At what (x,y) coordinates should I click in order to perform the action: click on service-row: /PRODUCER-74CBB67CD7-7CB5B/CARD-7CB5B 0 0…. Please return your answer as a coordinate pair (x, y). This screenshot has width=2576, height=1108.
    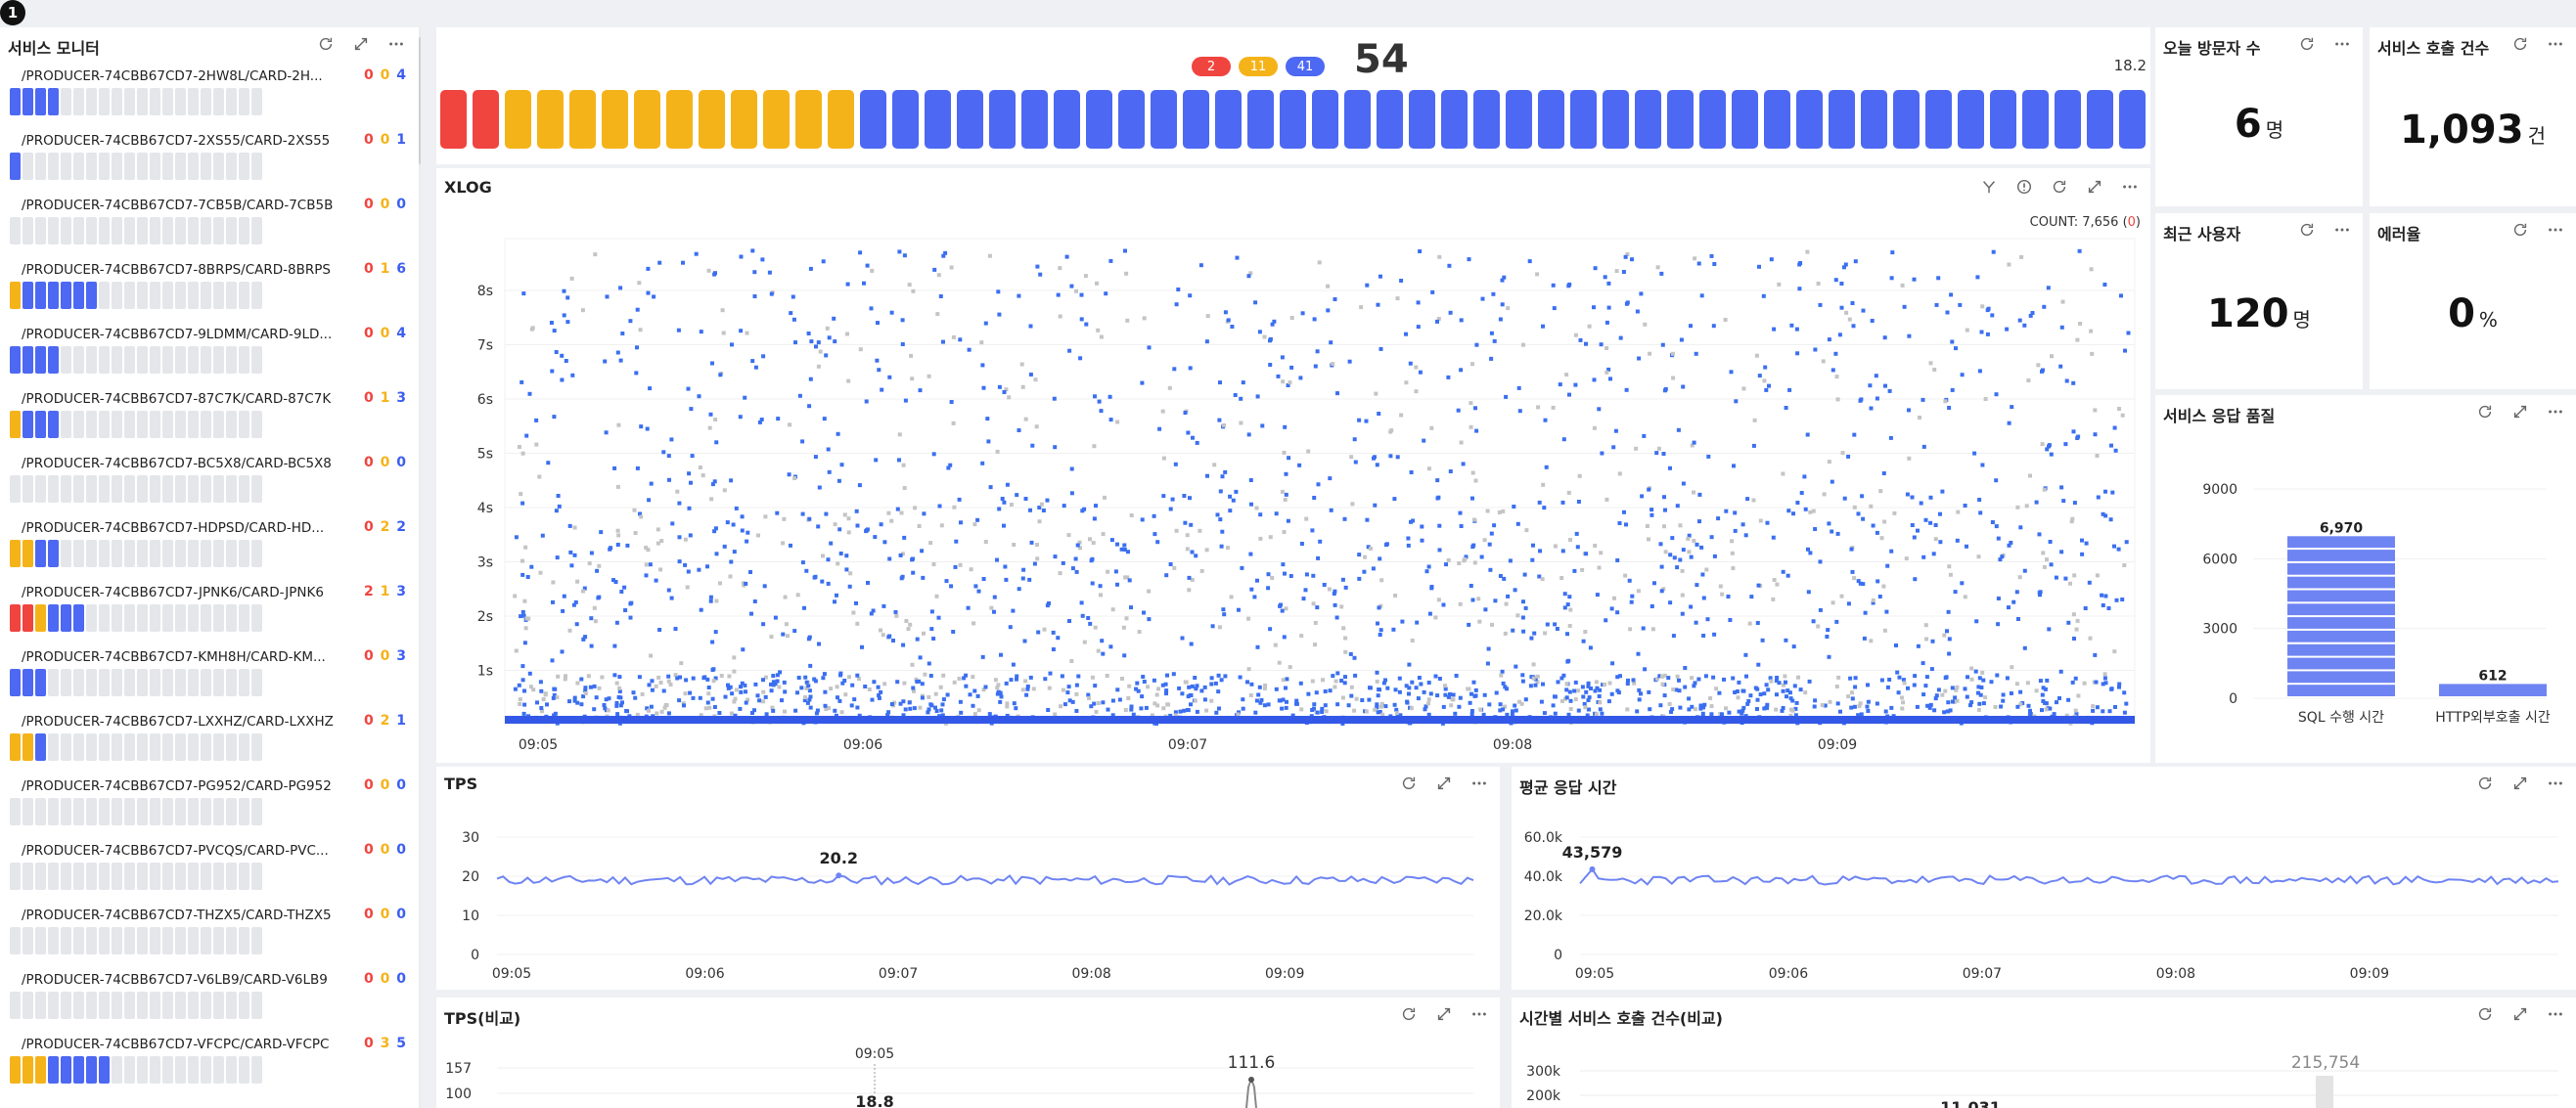
    Looking at the image, I should click on (209, 226).